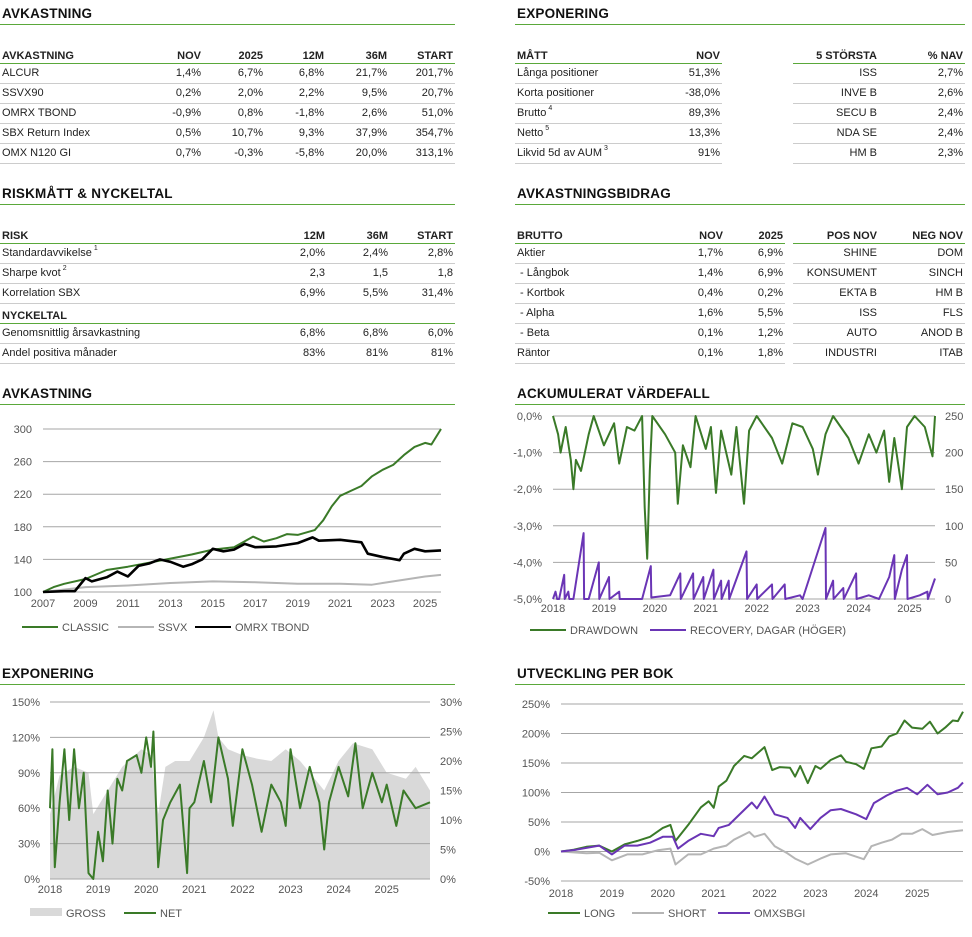 The image size is (972, 937). Describe the element at coordinates (650, 273) in the screenshot. I see `table-row: - Långbok 1,4% 6,9%` at that location.